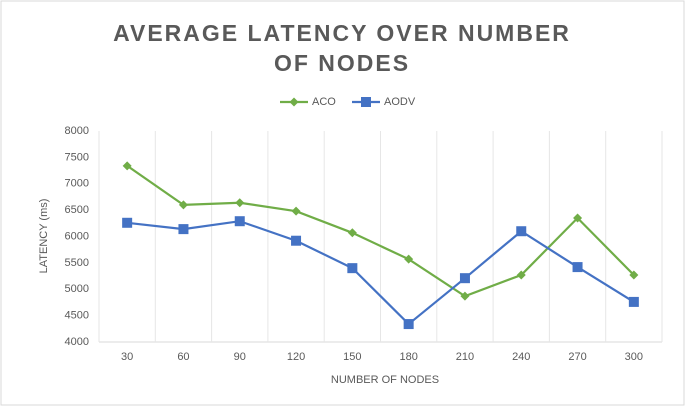 The height and width of the screenshot is (406, 685). What do you see at coordinates (521, 357) in the screenshot?
I see `x-tick-label: 240` at bounding box center [521, 357].